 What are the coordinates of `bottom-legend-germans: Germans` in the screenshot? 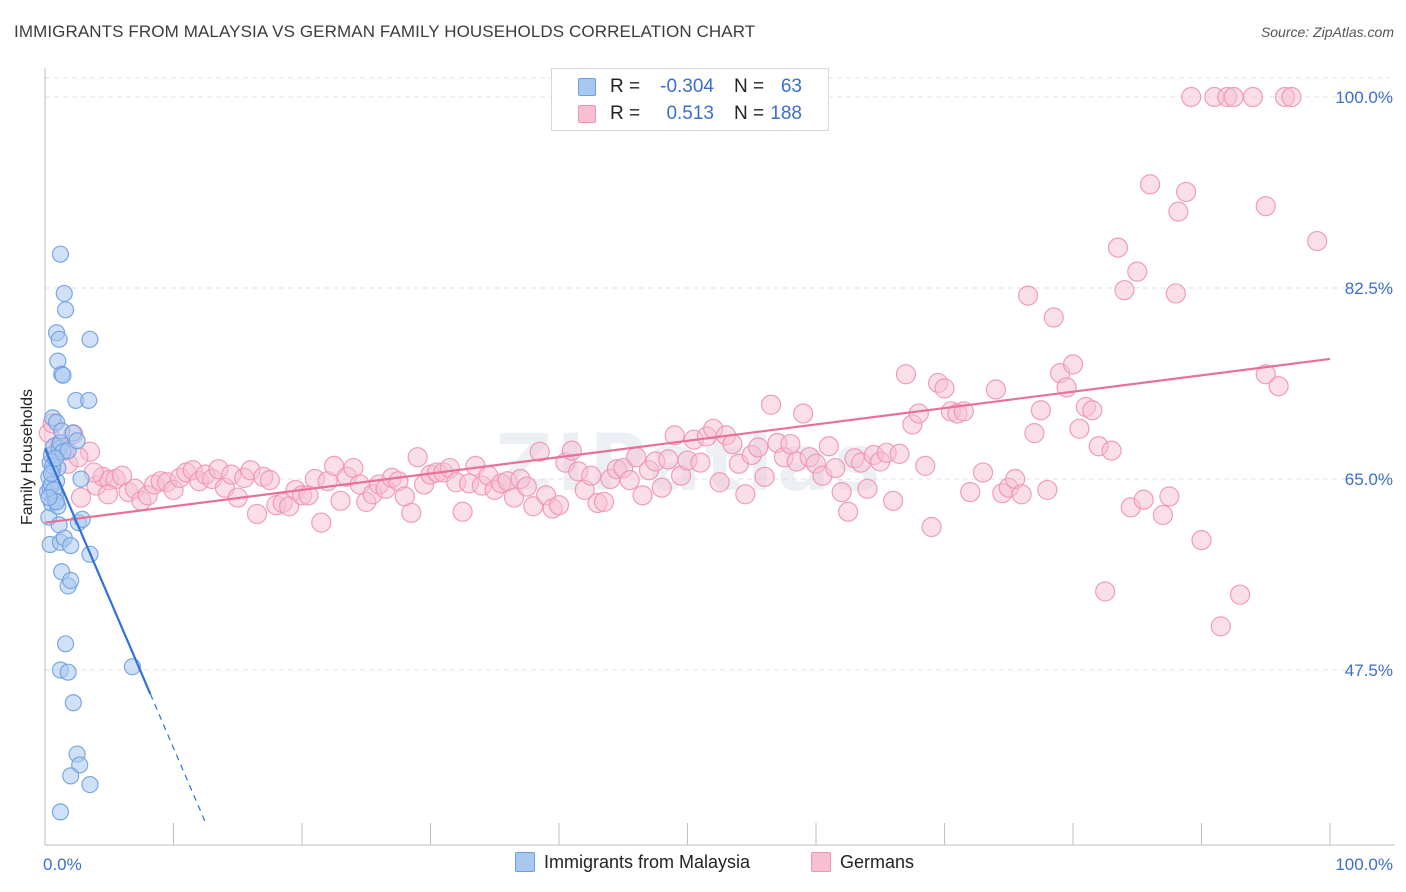 It's located at (862, 862).